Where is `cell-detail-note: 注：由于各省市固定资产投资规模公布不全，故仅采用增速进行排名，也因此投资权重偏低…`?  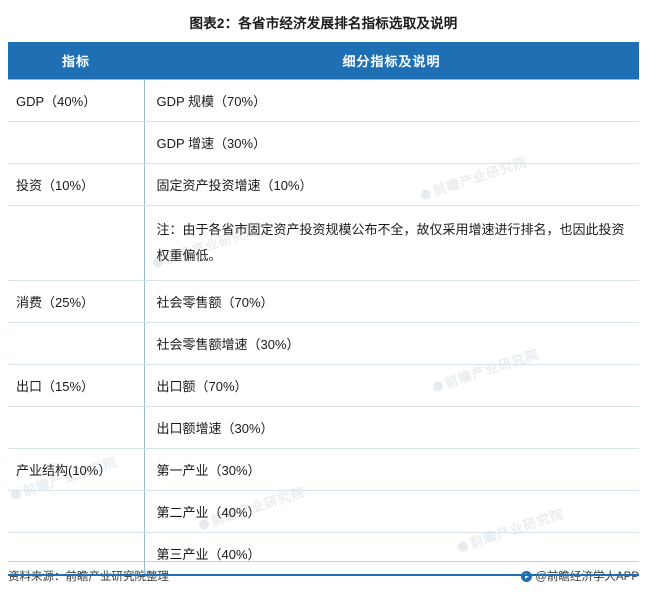 cell-detail-note: 注：由于各省市固定资产投资规模公布不全，故仅采用增速进行排名，也因此投资权重偏低… is located at coordinates (391, 243).